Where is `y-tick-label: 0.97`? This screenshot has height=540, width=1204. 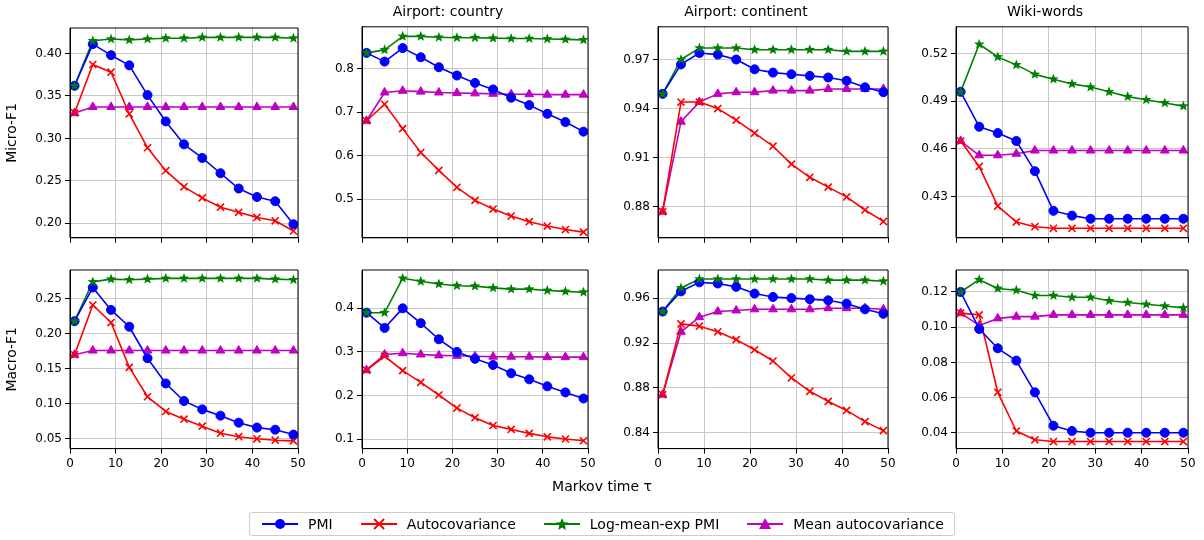
y-tick-label: 0.97 is located at coordinates (636, 58).